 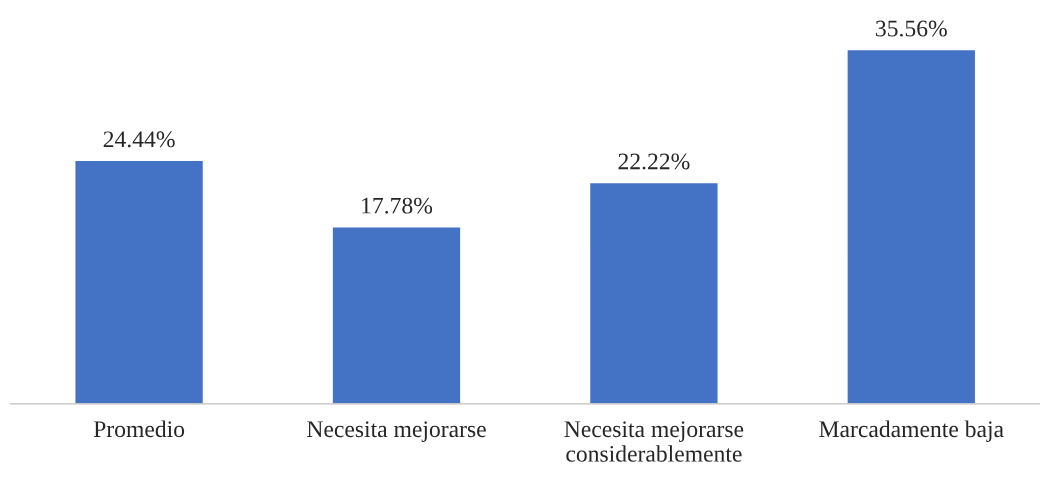 I want to click on x-tick-label: Necesita mejorarse, so click(x=396, y=431).